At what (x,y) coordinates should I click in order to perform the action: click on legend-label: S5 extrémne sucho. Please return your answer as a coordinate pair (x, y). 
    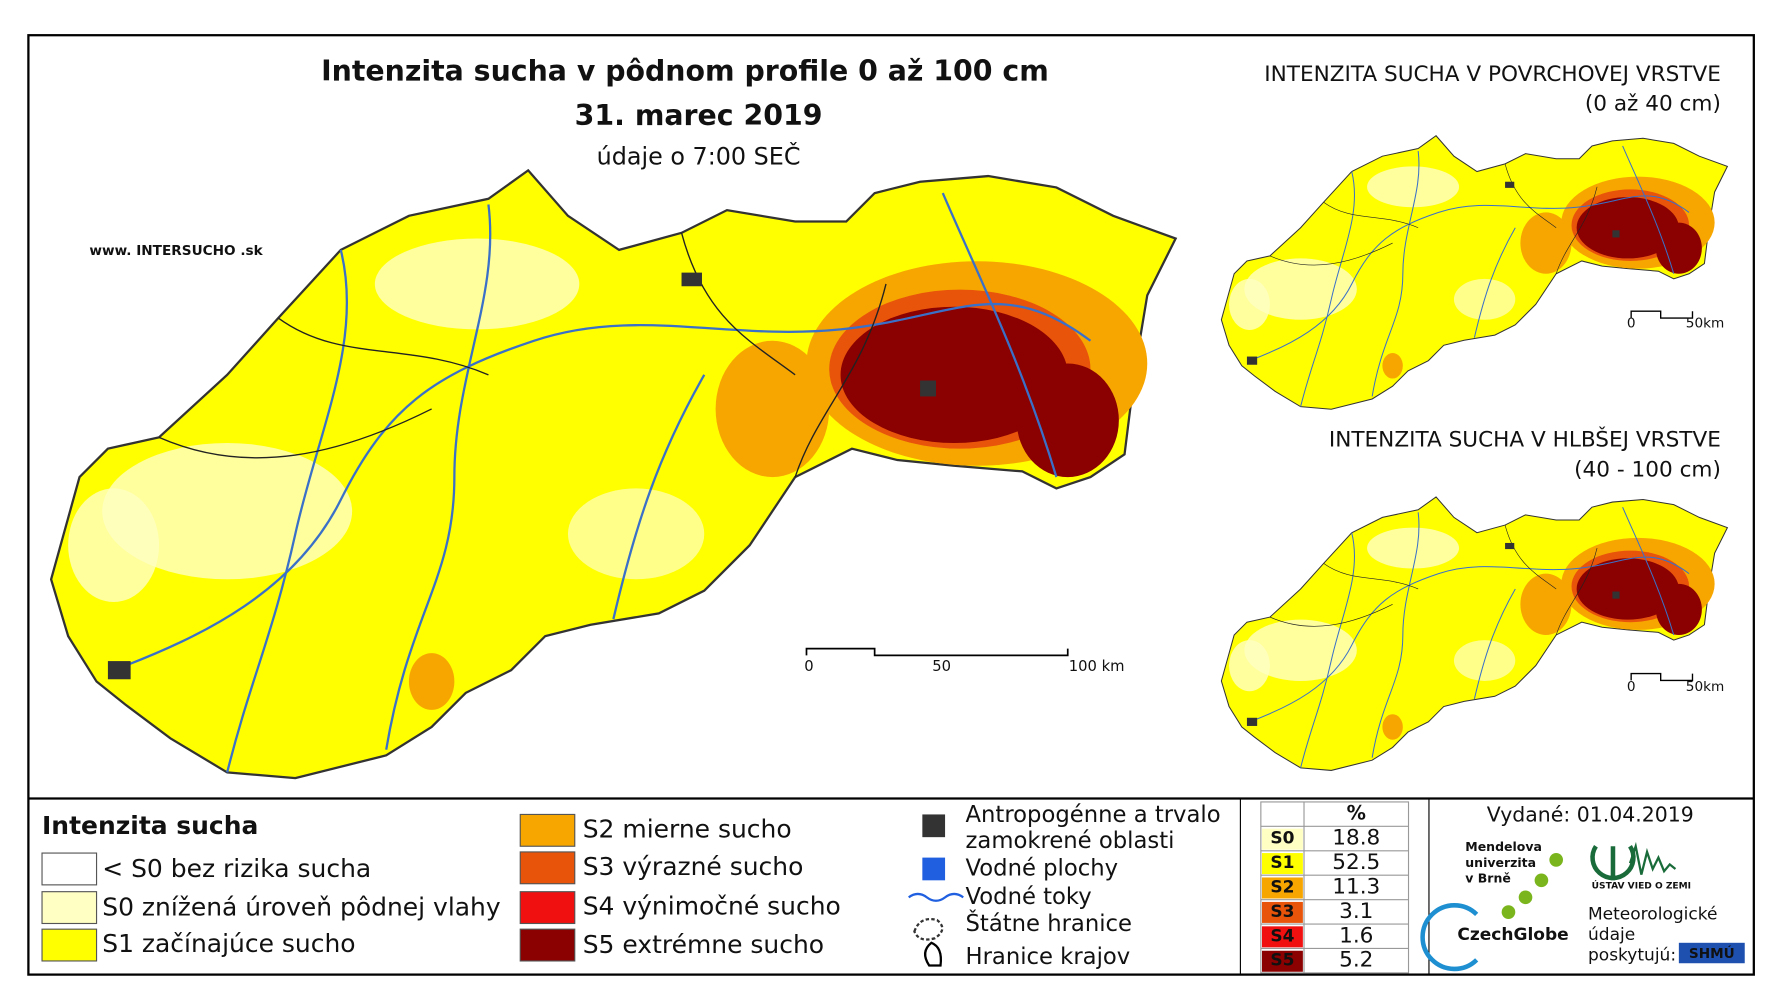
    Looking at the image, I should click on (703, 944).